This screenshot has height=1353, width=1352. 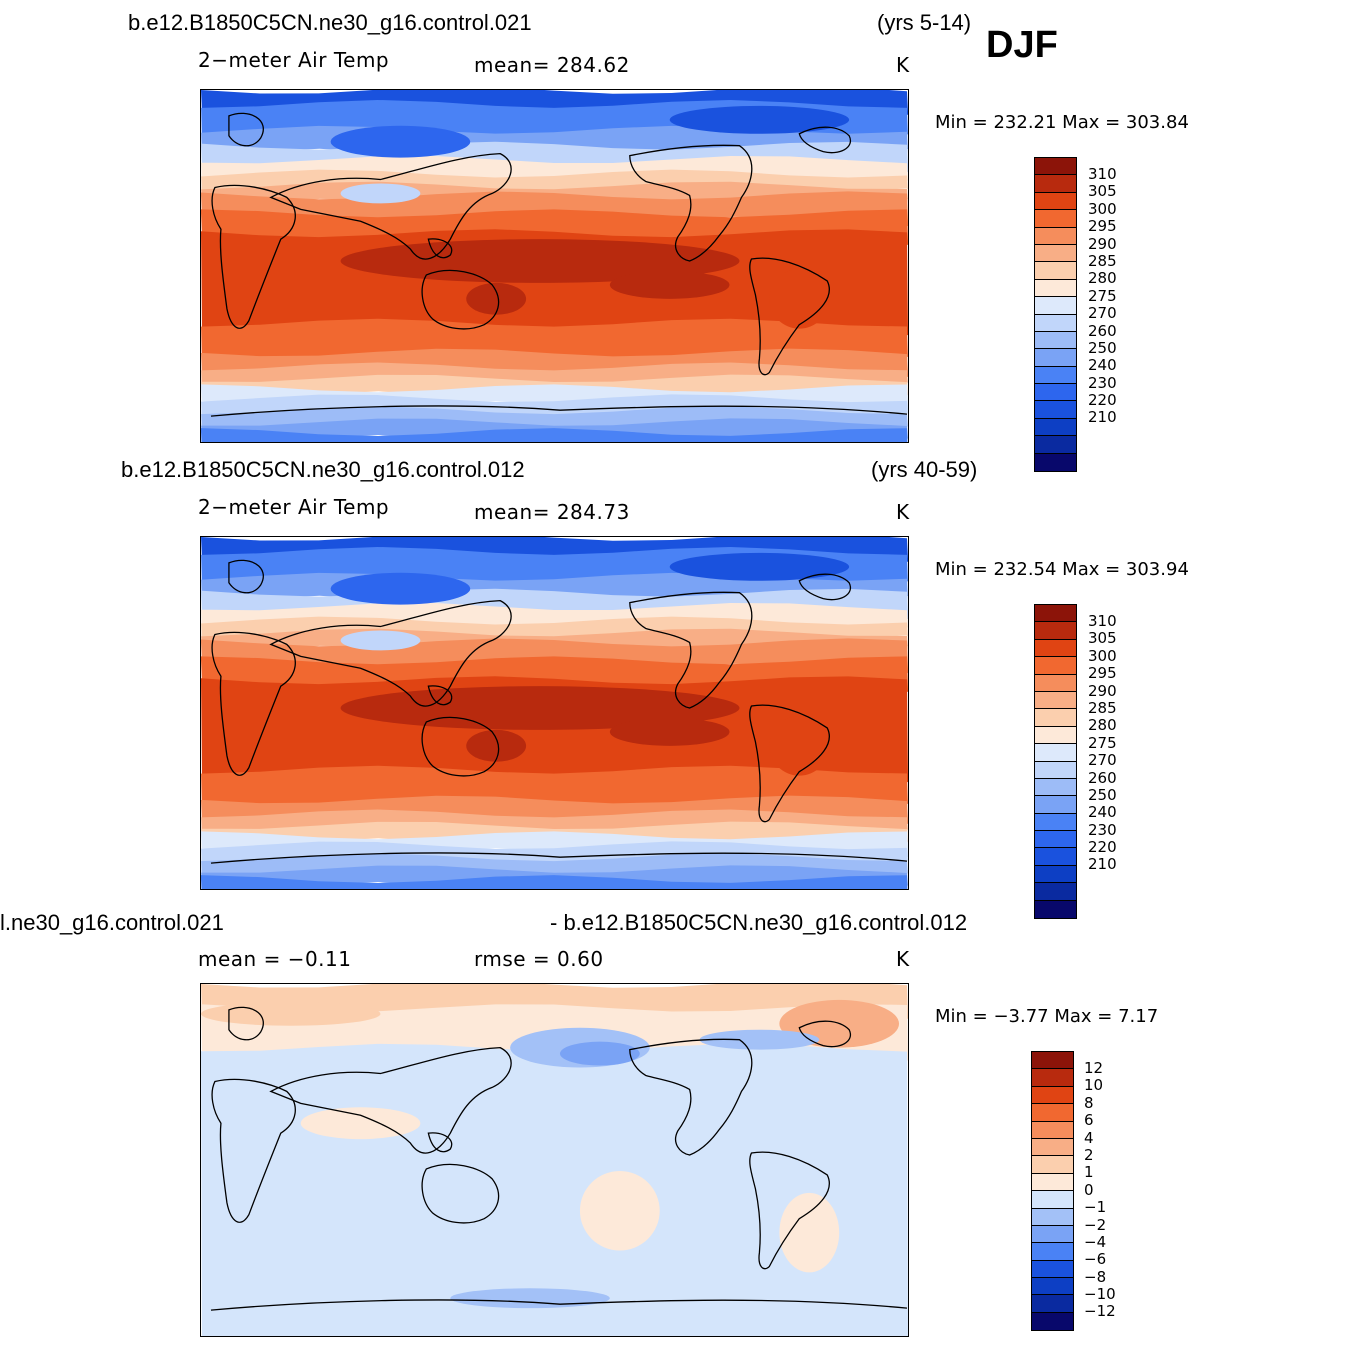 What do you see at coordinates (1102, 777) in the screenshot?
I see `colorbar-tick-label: 260` at bounding box center [1102, 777].